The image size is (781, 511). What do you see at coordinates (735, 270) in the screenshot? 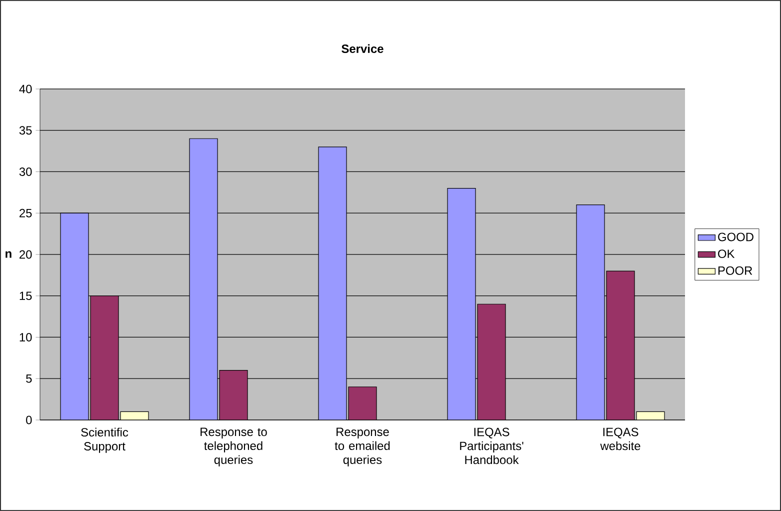
I see `legend-label: POOR` at bounding box center [735, 270].